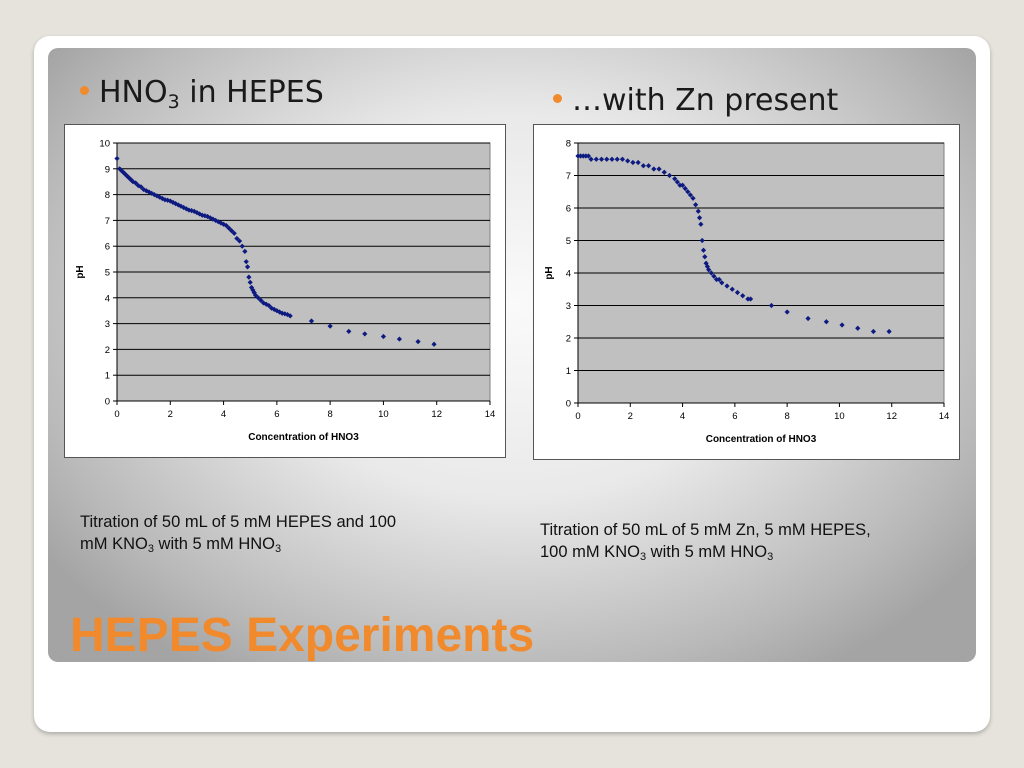 This screenshot has width=1024, height=768. I want to click on bullet-left-sub: 3, so click(173, 102).